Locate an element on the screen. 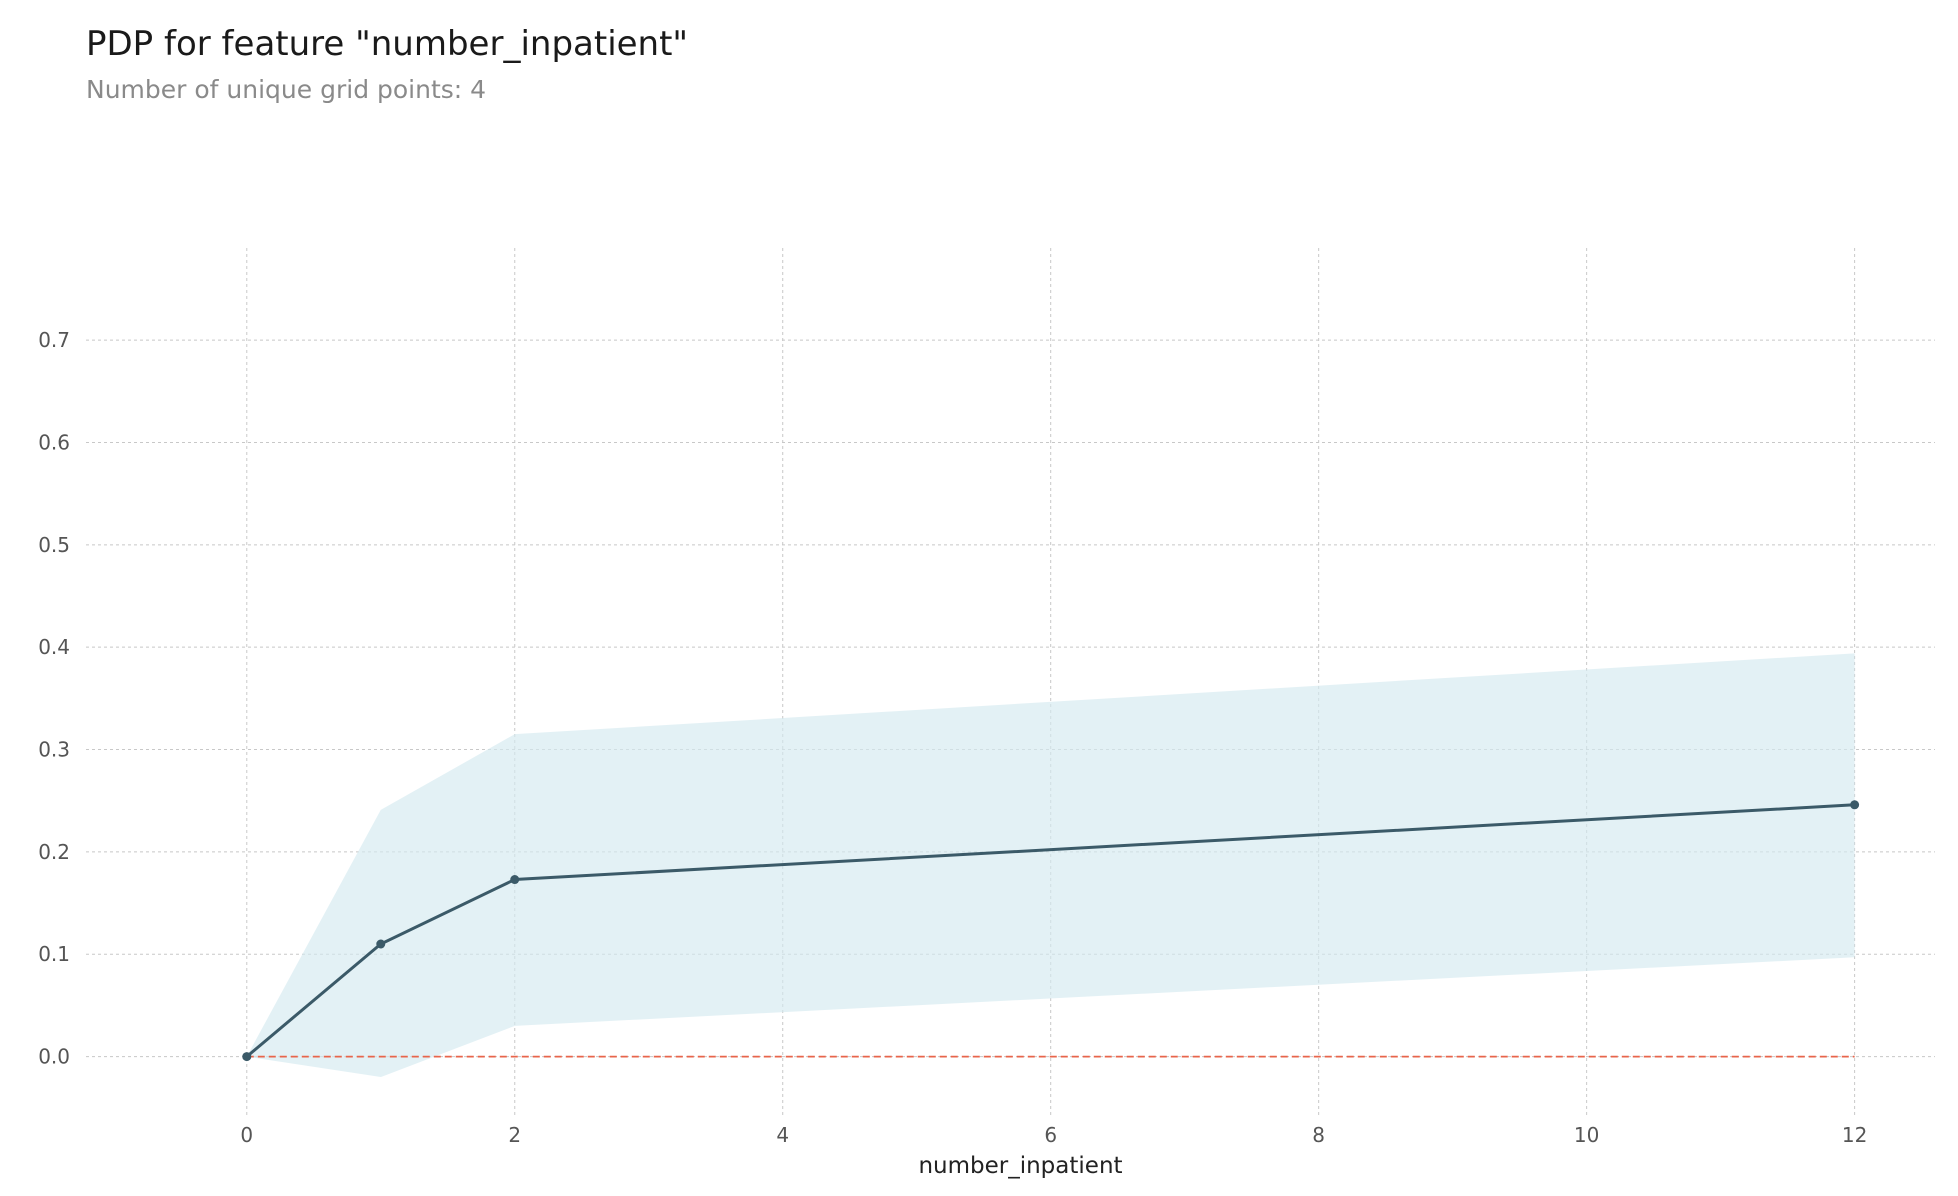 This screenshot has height=1196, width=1958. x-axis-label: number_inpatient is located at coordinates (1020, 1166).